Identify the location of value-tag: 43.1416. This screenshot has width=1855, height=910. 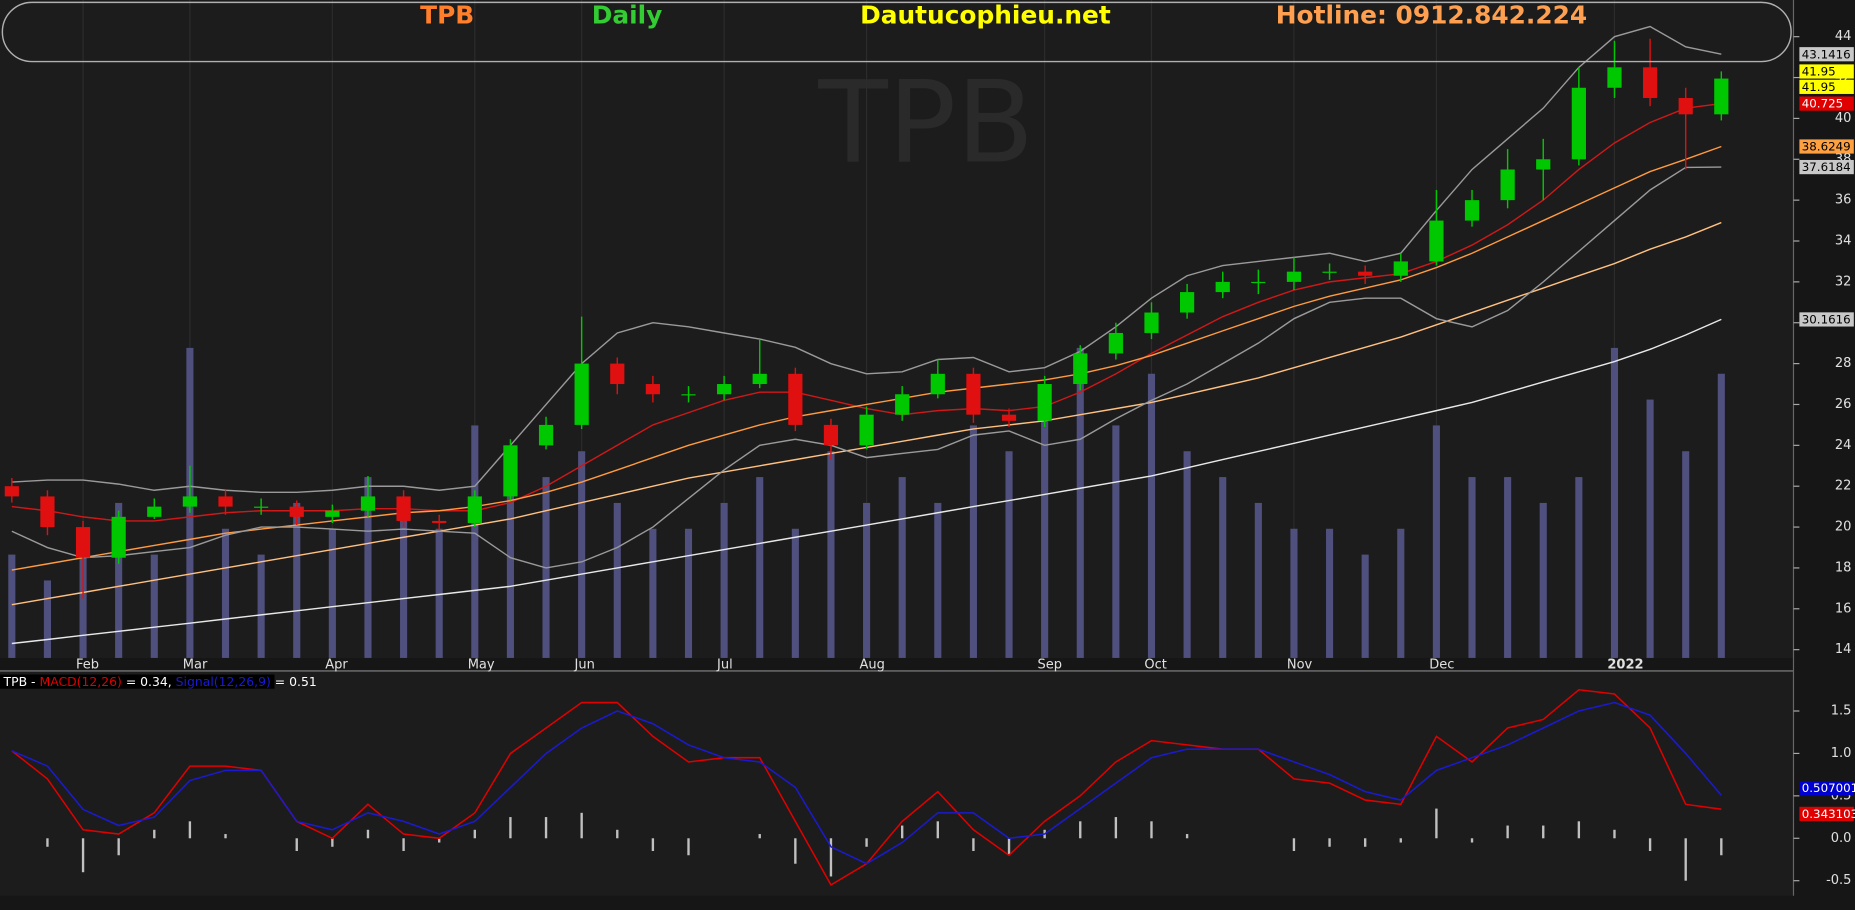
(1826, 54).